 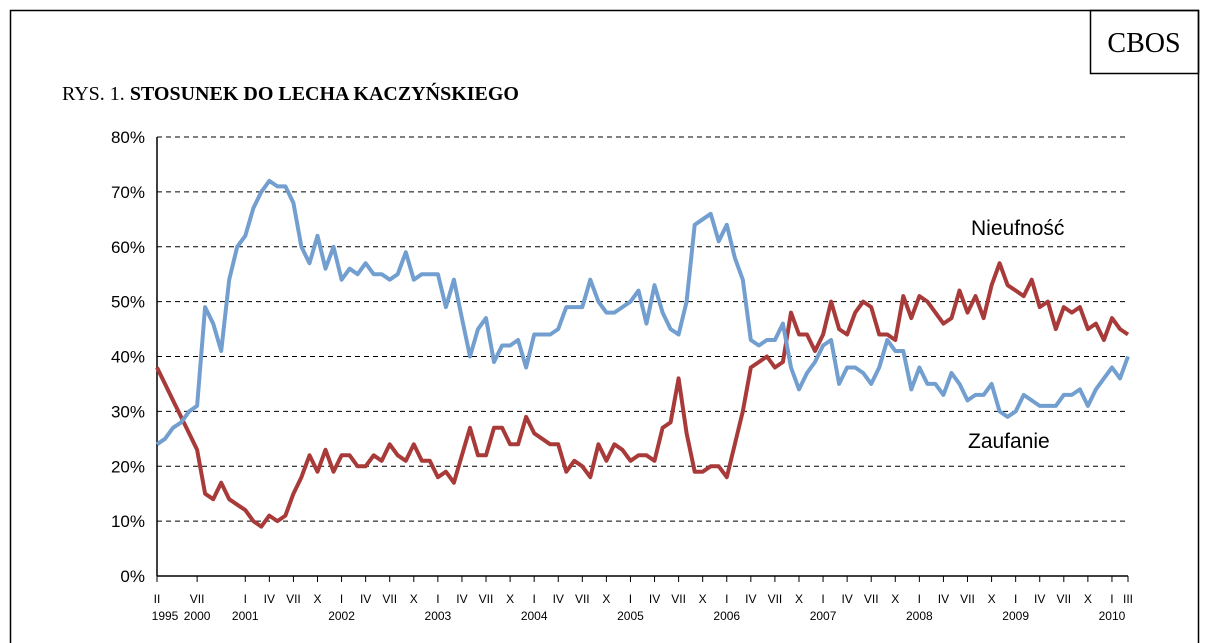 I want to click on y-tick-label: 10%, so click(x=128, y=521).